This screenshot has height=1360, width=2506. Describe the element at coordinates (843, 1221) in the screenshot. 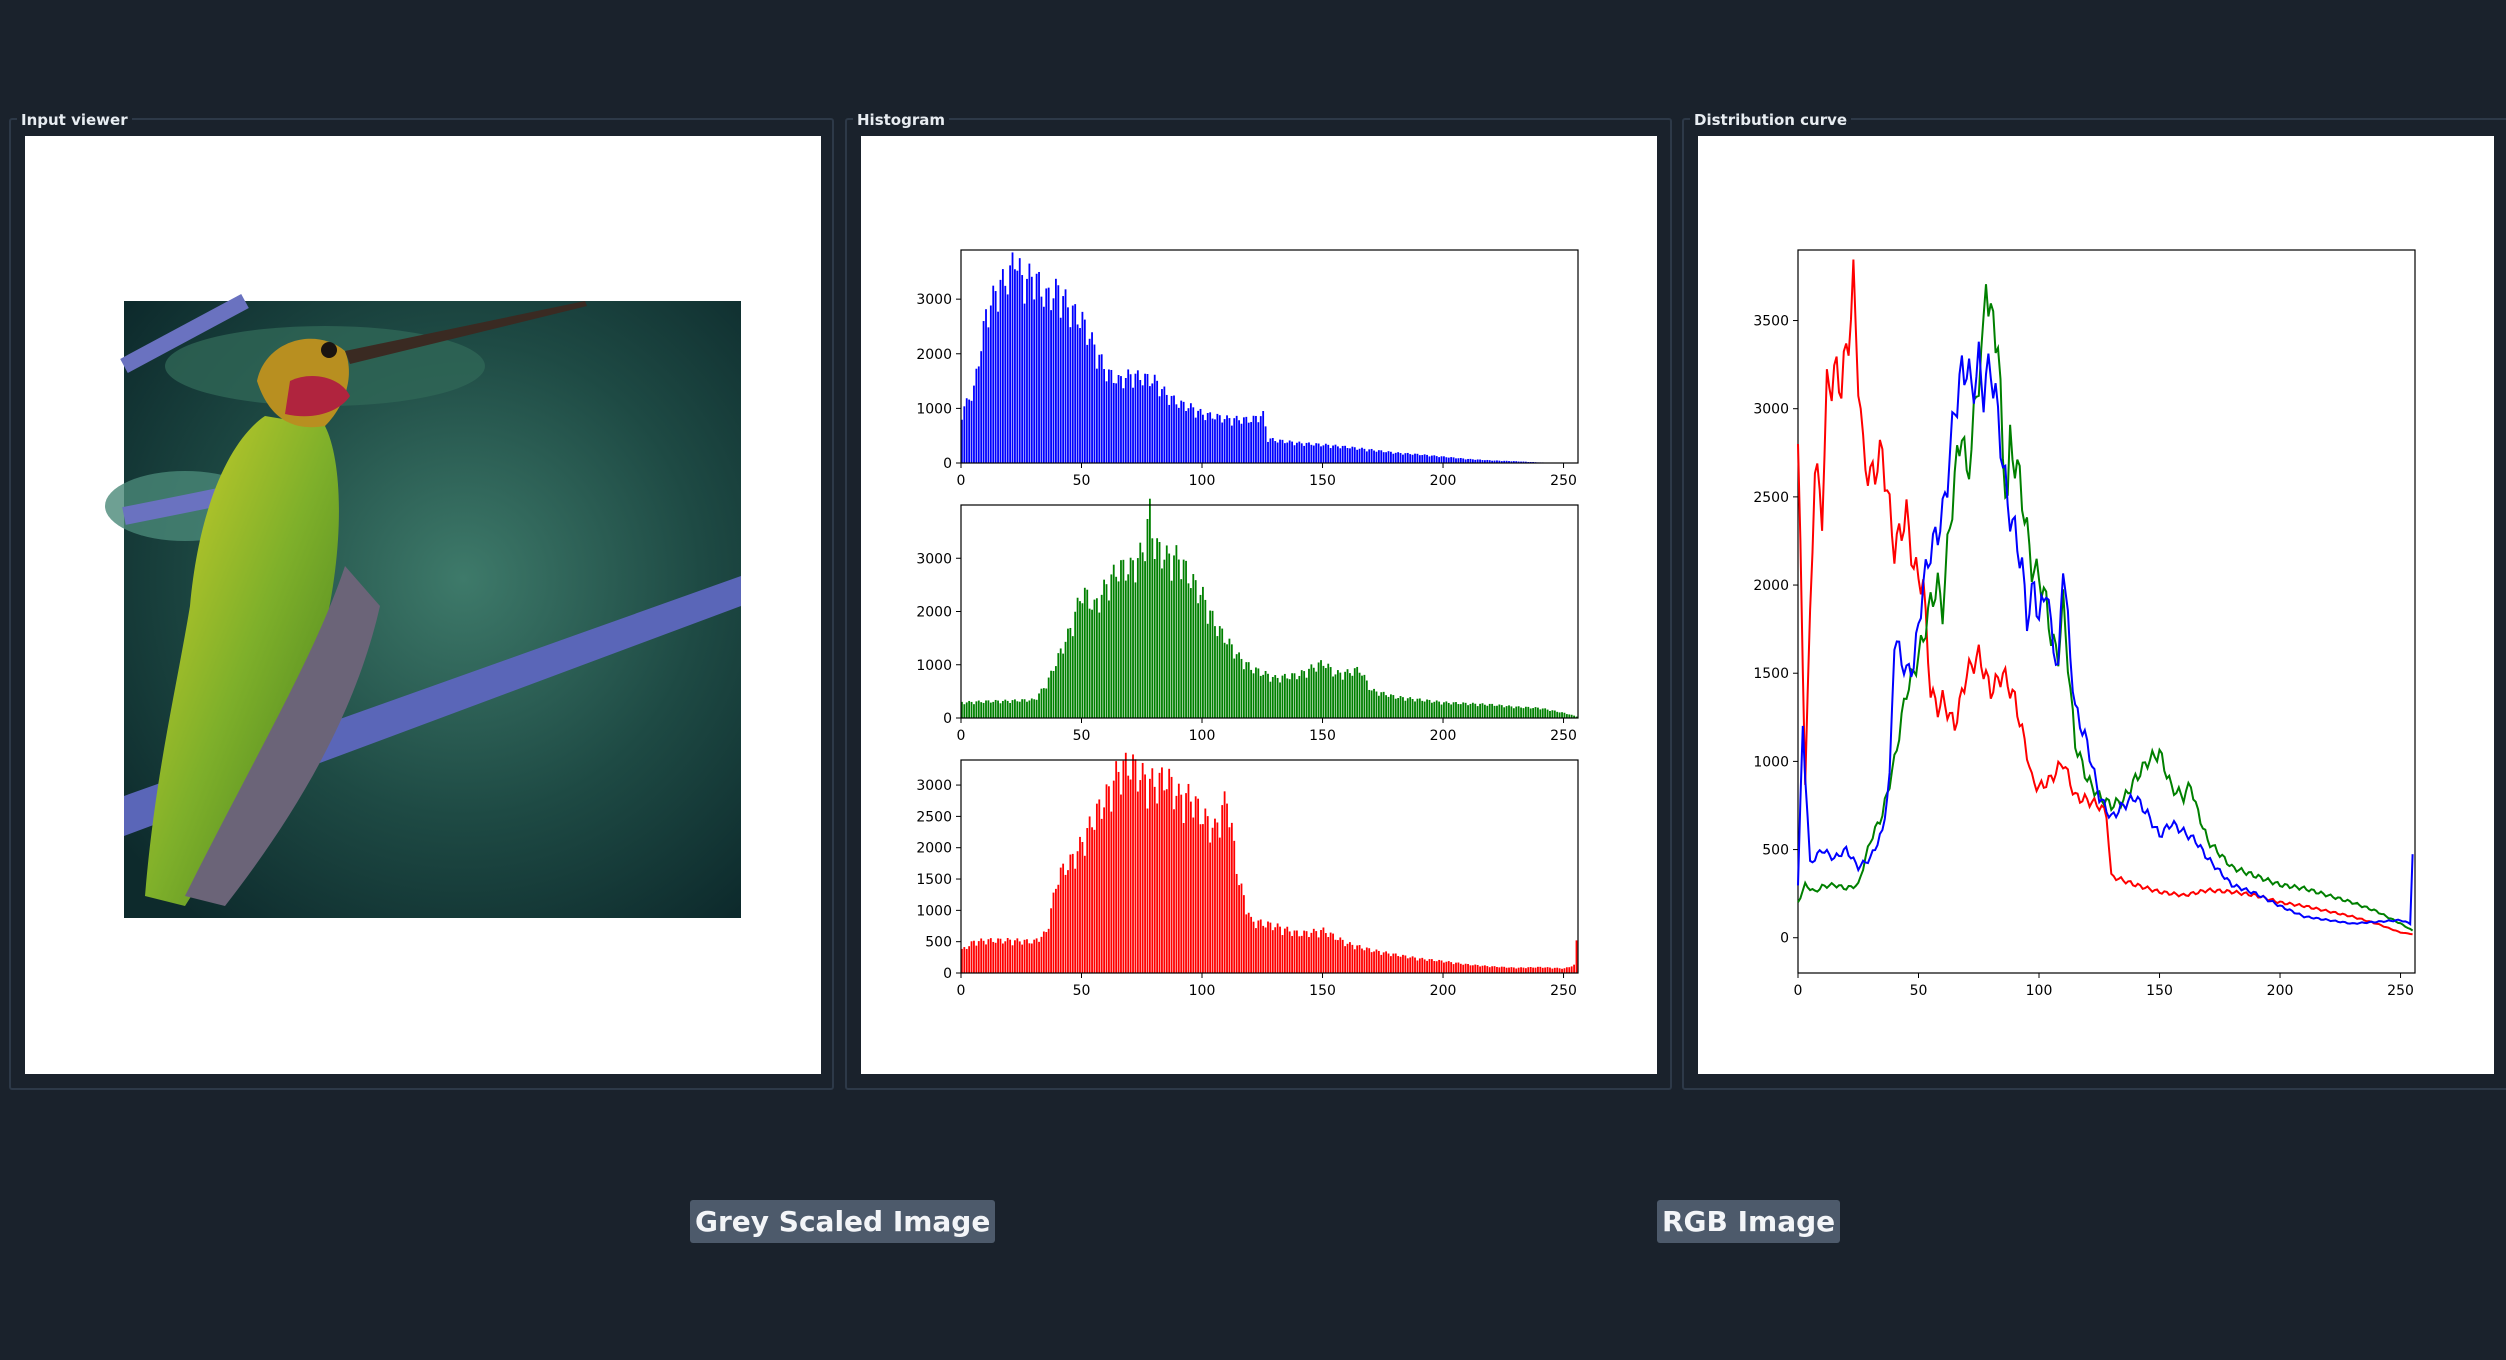

I see `grey-scaled-image-button: Grey Scaled Image` at that location.